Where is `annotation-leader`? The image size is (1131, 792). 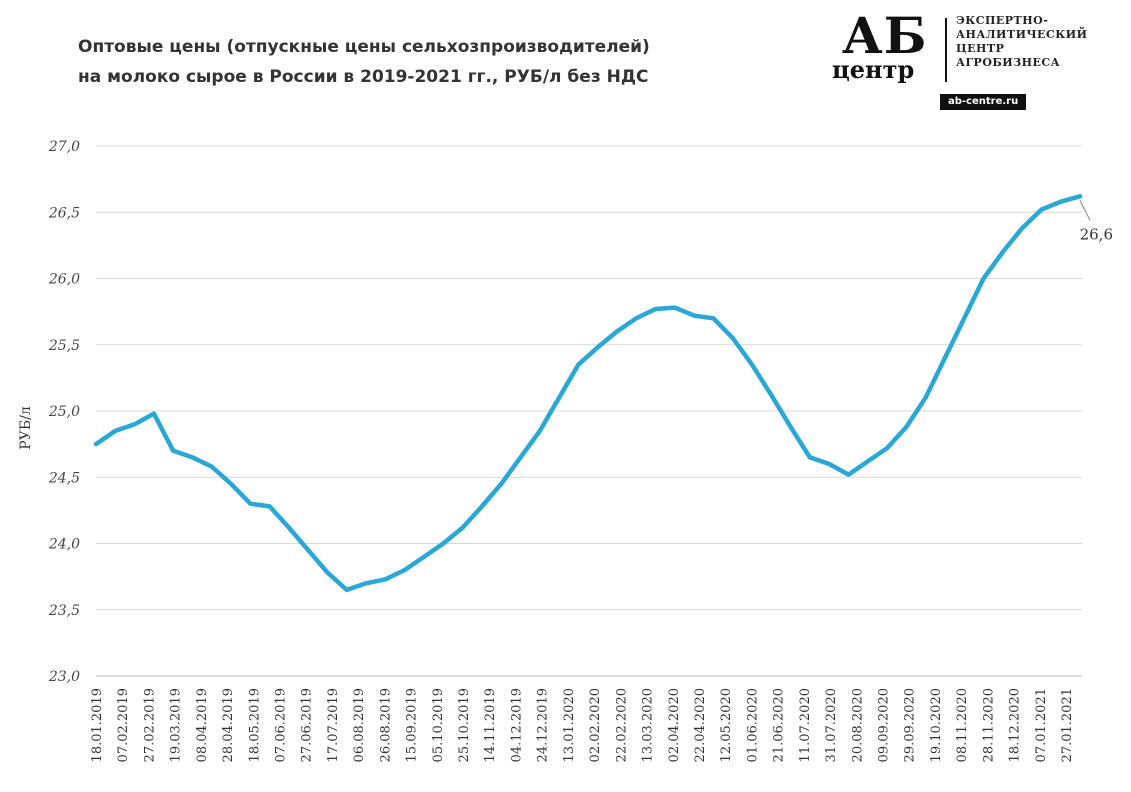 annotation-leader is located at coordinates (1085, 210).